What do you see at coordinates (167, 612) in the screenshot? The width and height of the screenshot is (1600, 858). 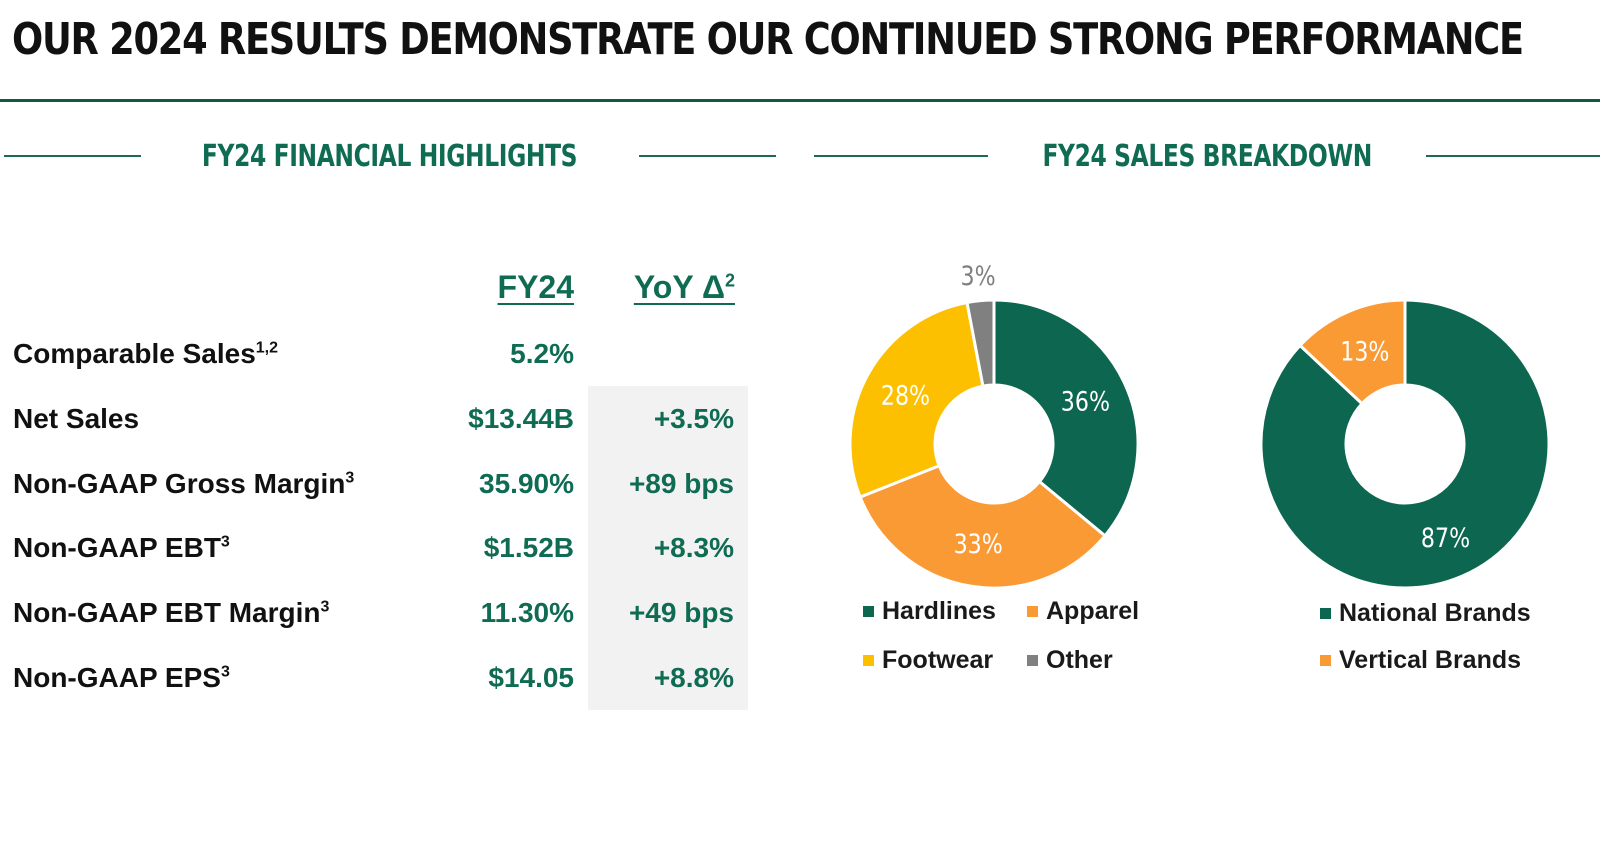 I see `row-label-text: Non-GAAP EBT Margin` at bounding box center [167, 612].